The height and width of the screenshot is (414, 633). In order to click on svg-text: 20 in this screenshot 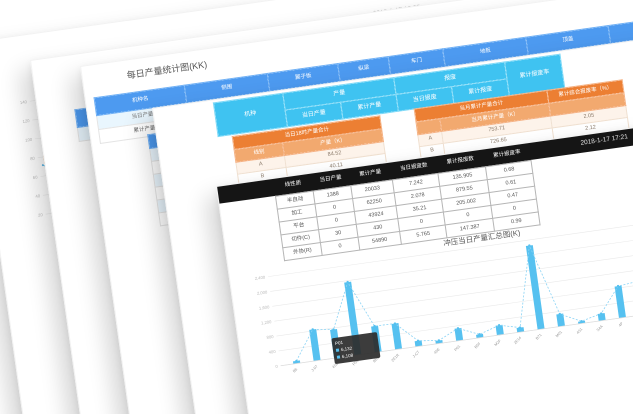, I will do `click(41, 215)`.